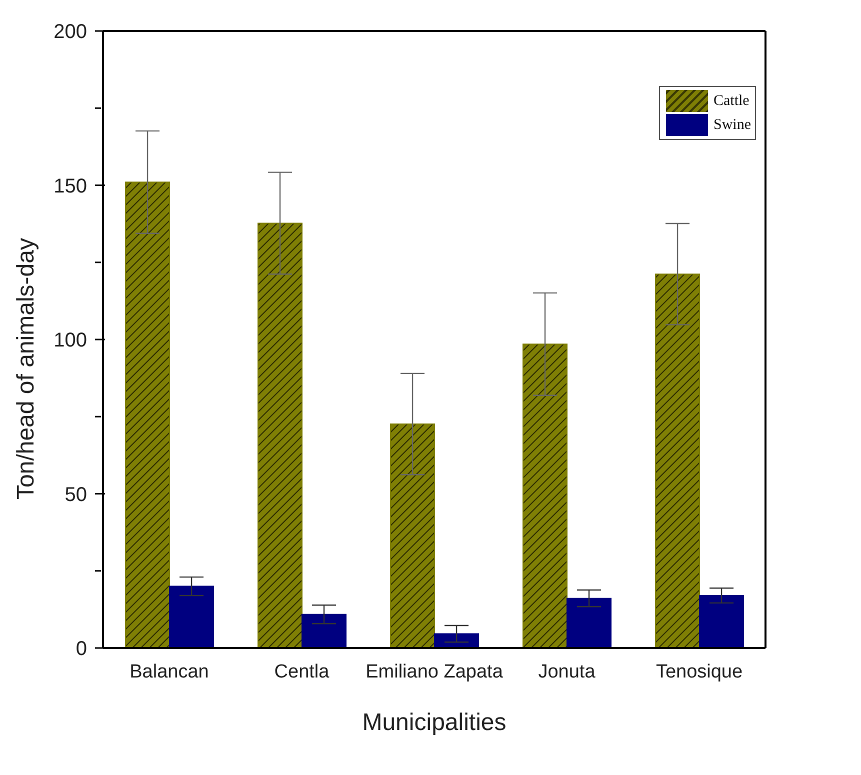  What do you see at coordinates (435, 671) in the screenshot?
I see `x-tick-label: Emiliano Zapata` at bounding box center [435, 671].